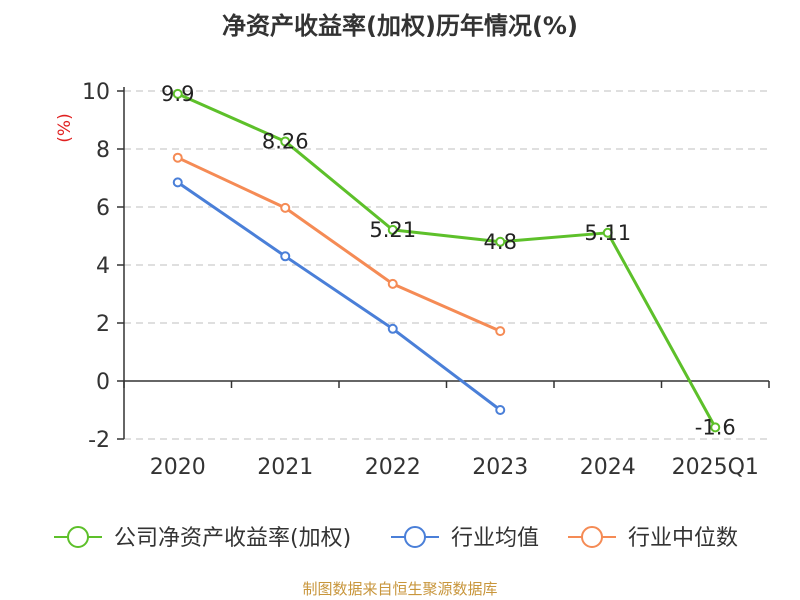 This screenshot has height=600, width=800. Describe the element at coordinates (99, 440) in the screenshot. I see `y-tick-label: -2` at that location.